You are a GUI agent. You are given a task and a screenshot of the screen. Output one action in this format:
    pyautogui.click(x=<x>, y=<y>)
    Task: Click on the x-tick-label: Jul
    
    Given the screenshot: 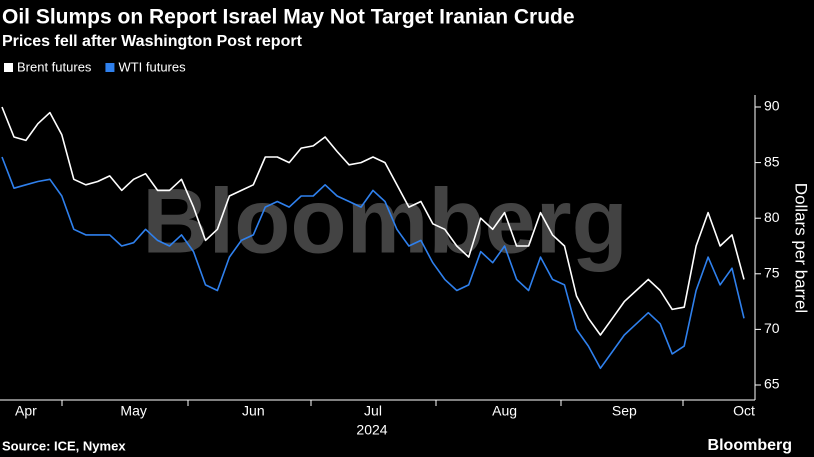 What is the action you would take?
    pyautogui.click(x=373, y=411)
    